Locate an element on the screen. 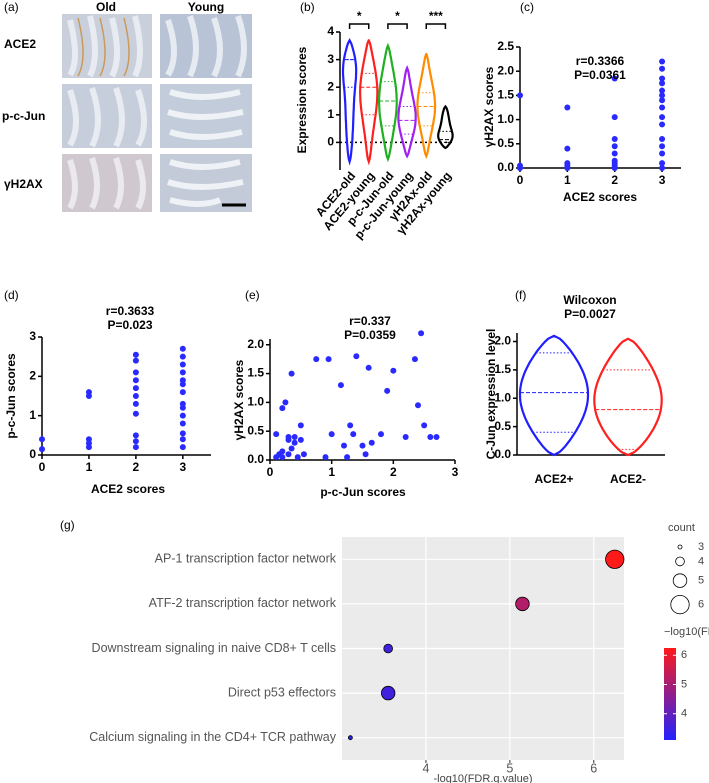 The height and width of the screenshot is (783, 709). annotation: P=0.0359 is located at coordinates (370, 335).